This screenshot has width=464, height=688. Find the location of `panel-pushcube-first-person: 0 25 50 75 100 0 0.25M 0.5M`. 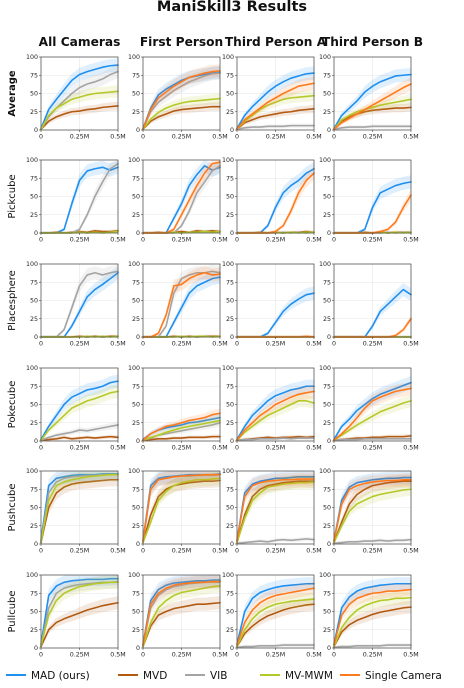

panel-pushcube-first-person: 0 25 50 75 100 0 0.25M 0.5M is located at coordinates (178, 511).